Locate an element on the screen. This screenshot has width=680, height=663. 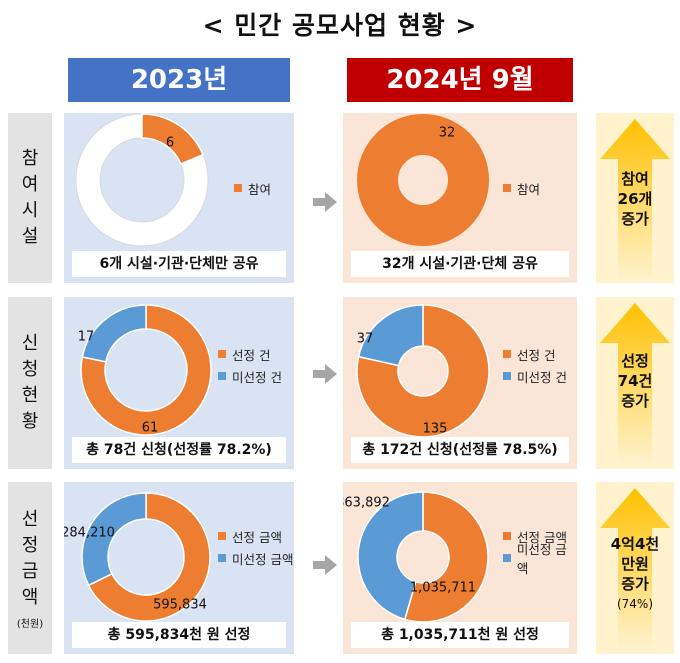
row-label-char: 청 is located at coordinates (30, 369).